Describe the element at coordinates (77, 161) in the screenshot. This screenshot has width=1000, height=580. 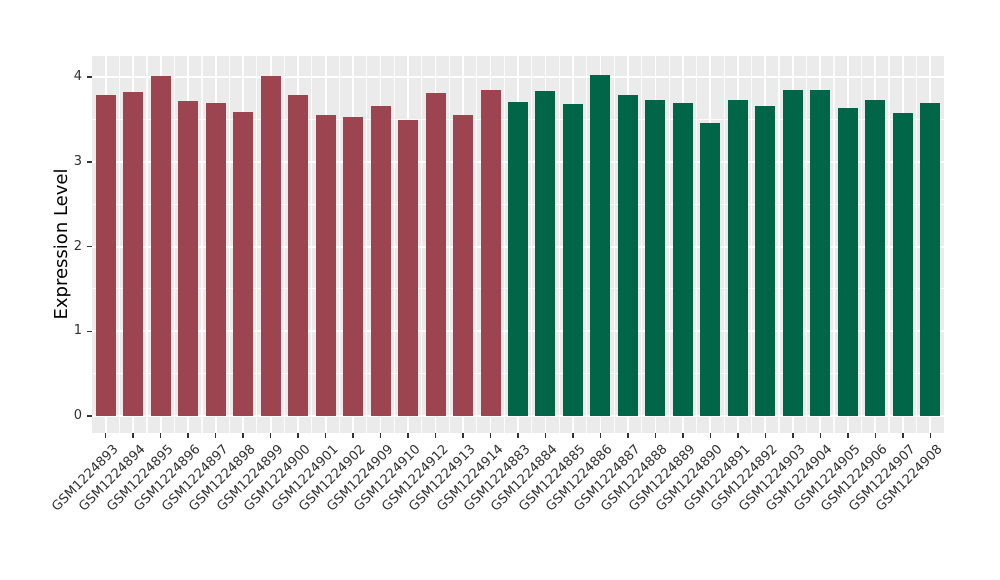
I see `y-tick-label: 3` at that location.